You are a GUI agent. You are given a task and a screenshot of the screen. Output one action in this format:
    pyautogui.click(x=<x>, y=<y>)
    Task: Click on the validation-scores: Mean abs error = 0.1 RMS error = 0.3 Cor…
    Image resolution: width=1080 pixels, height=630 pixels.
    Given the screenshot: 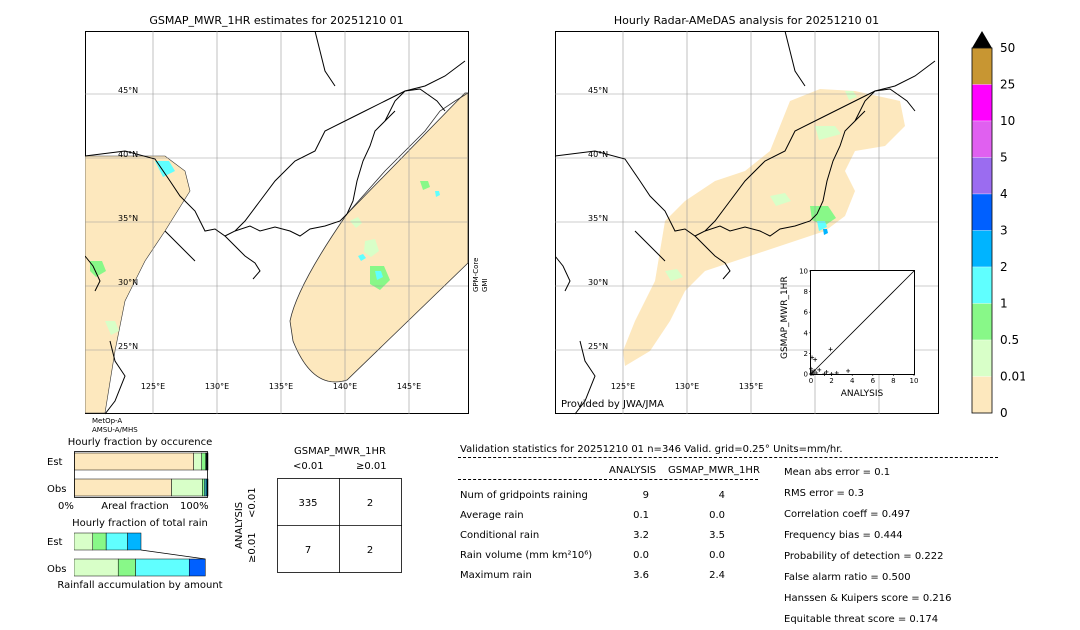 What is the action you would take?
    pyautogui.click(x=867, y=546)
    